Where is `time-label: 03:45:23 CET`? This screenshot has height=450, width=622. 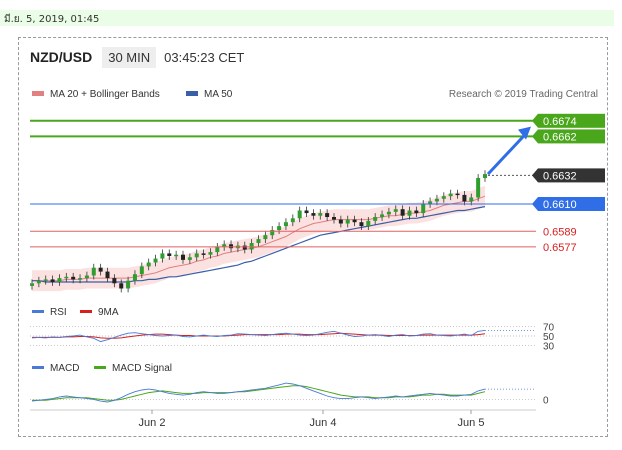 time-label: 03:45:23 CET is located at coordinates (204, 57).